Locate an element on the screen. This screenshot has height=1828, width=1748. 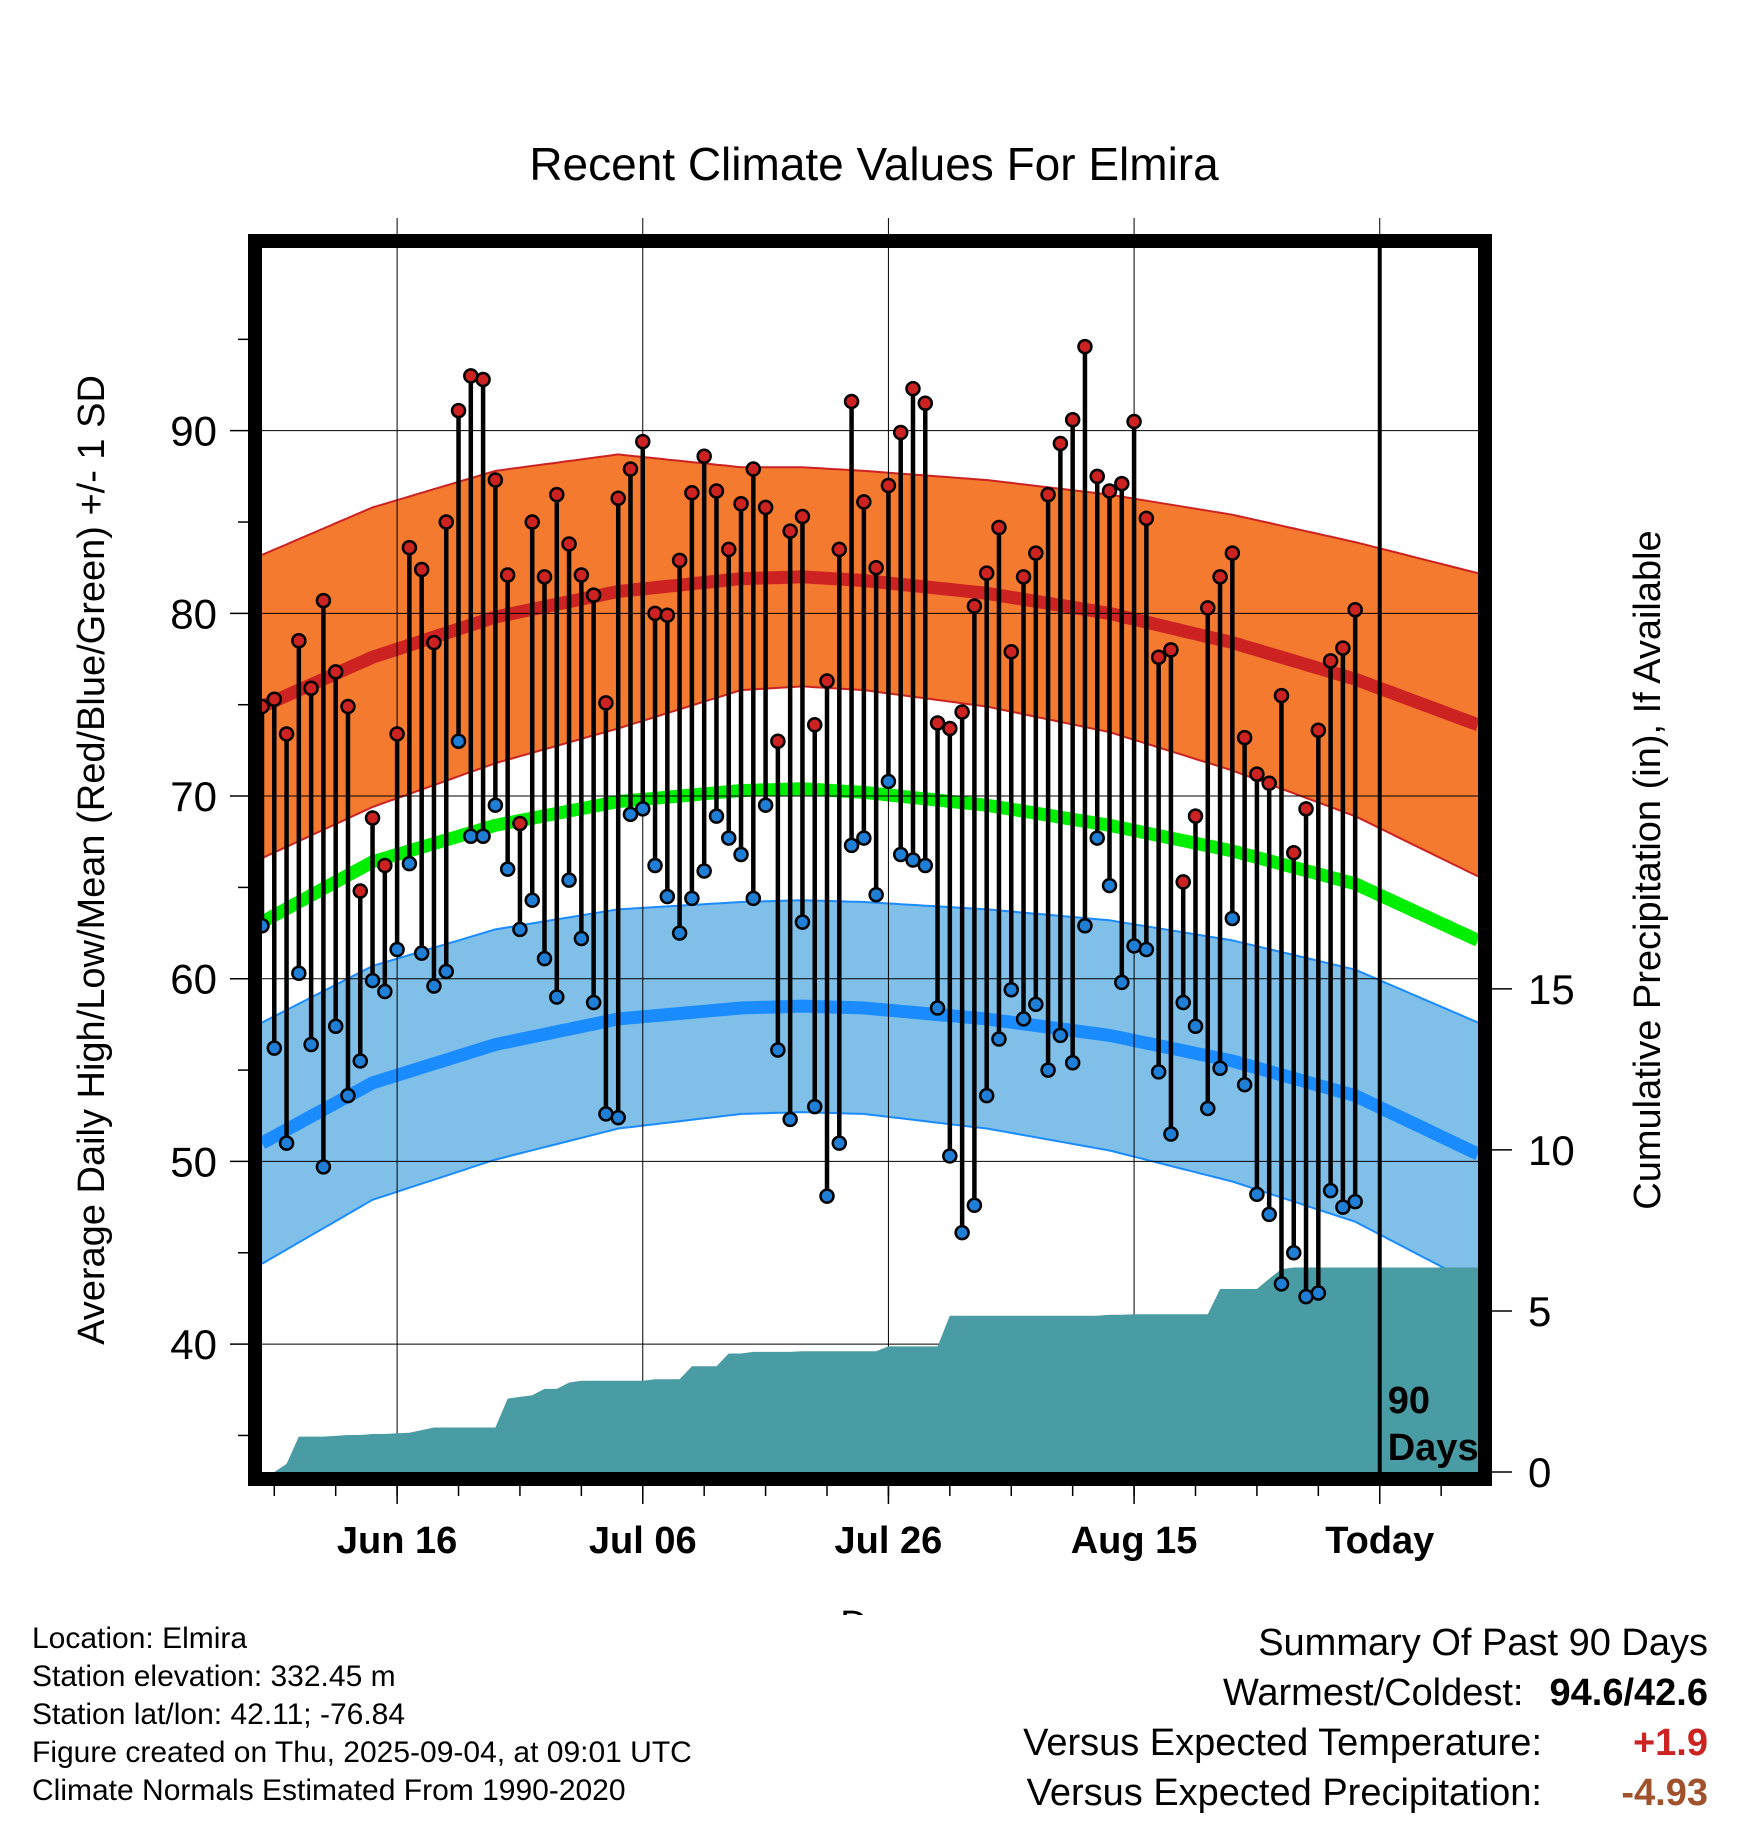
low-sd-band is located at coordinates (870, 1093).